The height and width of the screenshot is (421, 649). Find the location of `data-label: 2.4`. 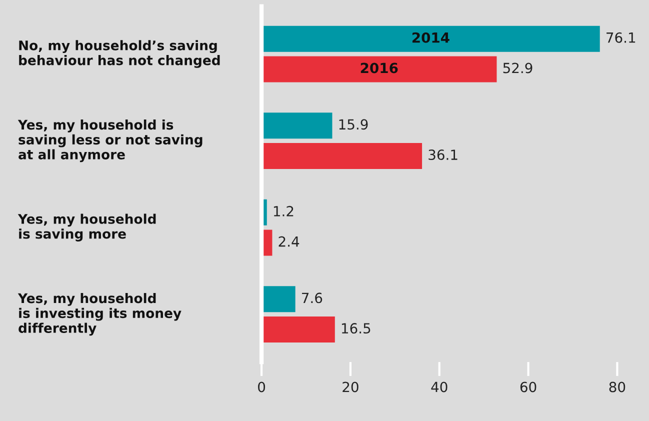

data-label: 2.4 is located at coordinates (289, 241).